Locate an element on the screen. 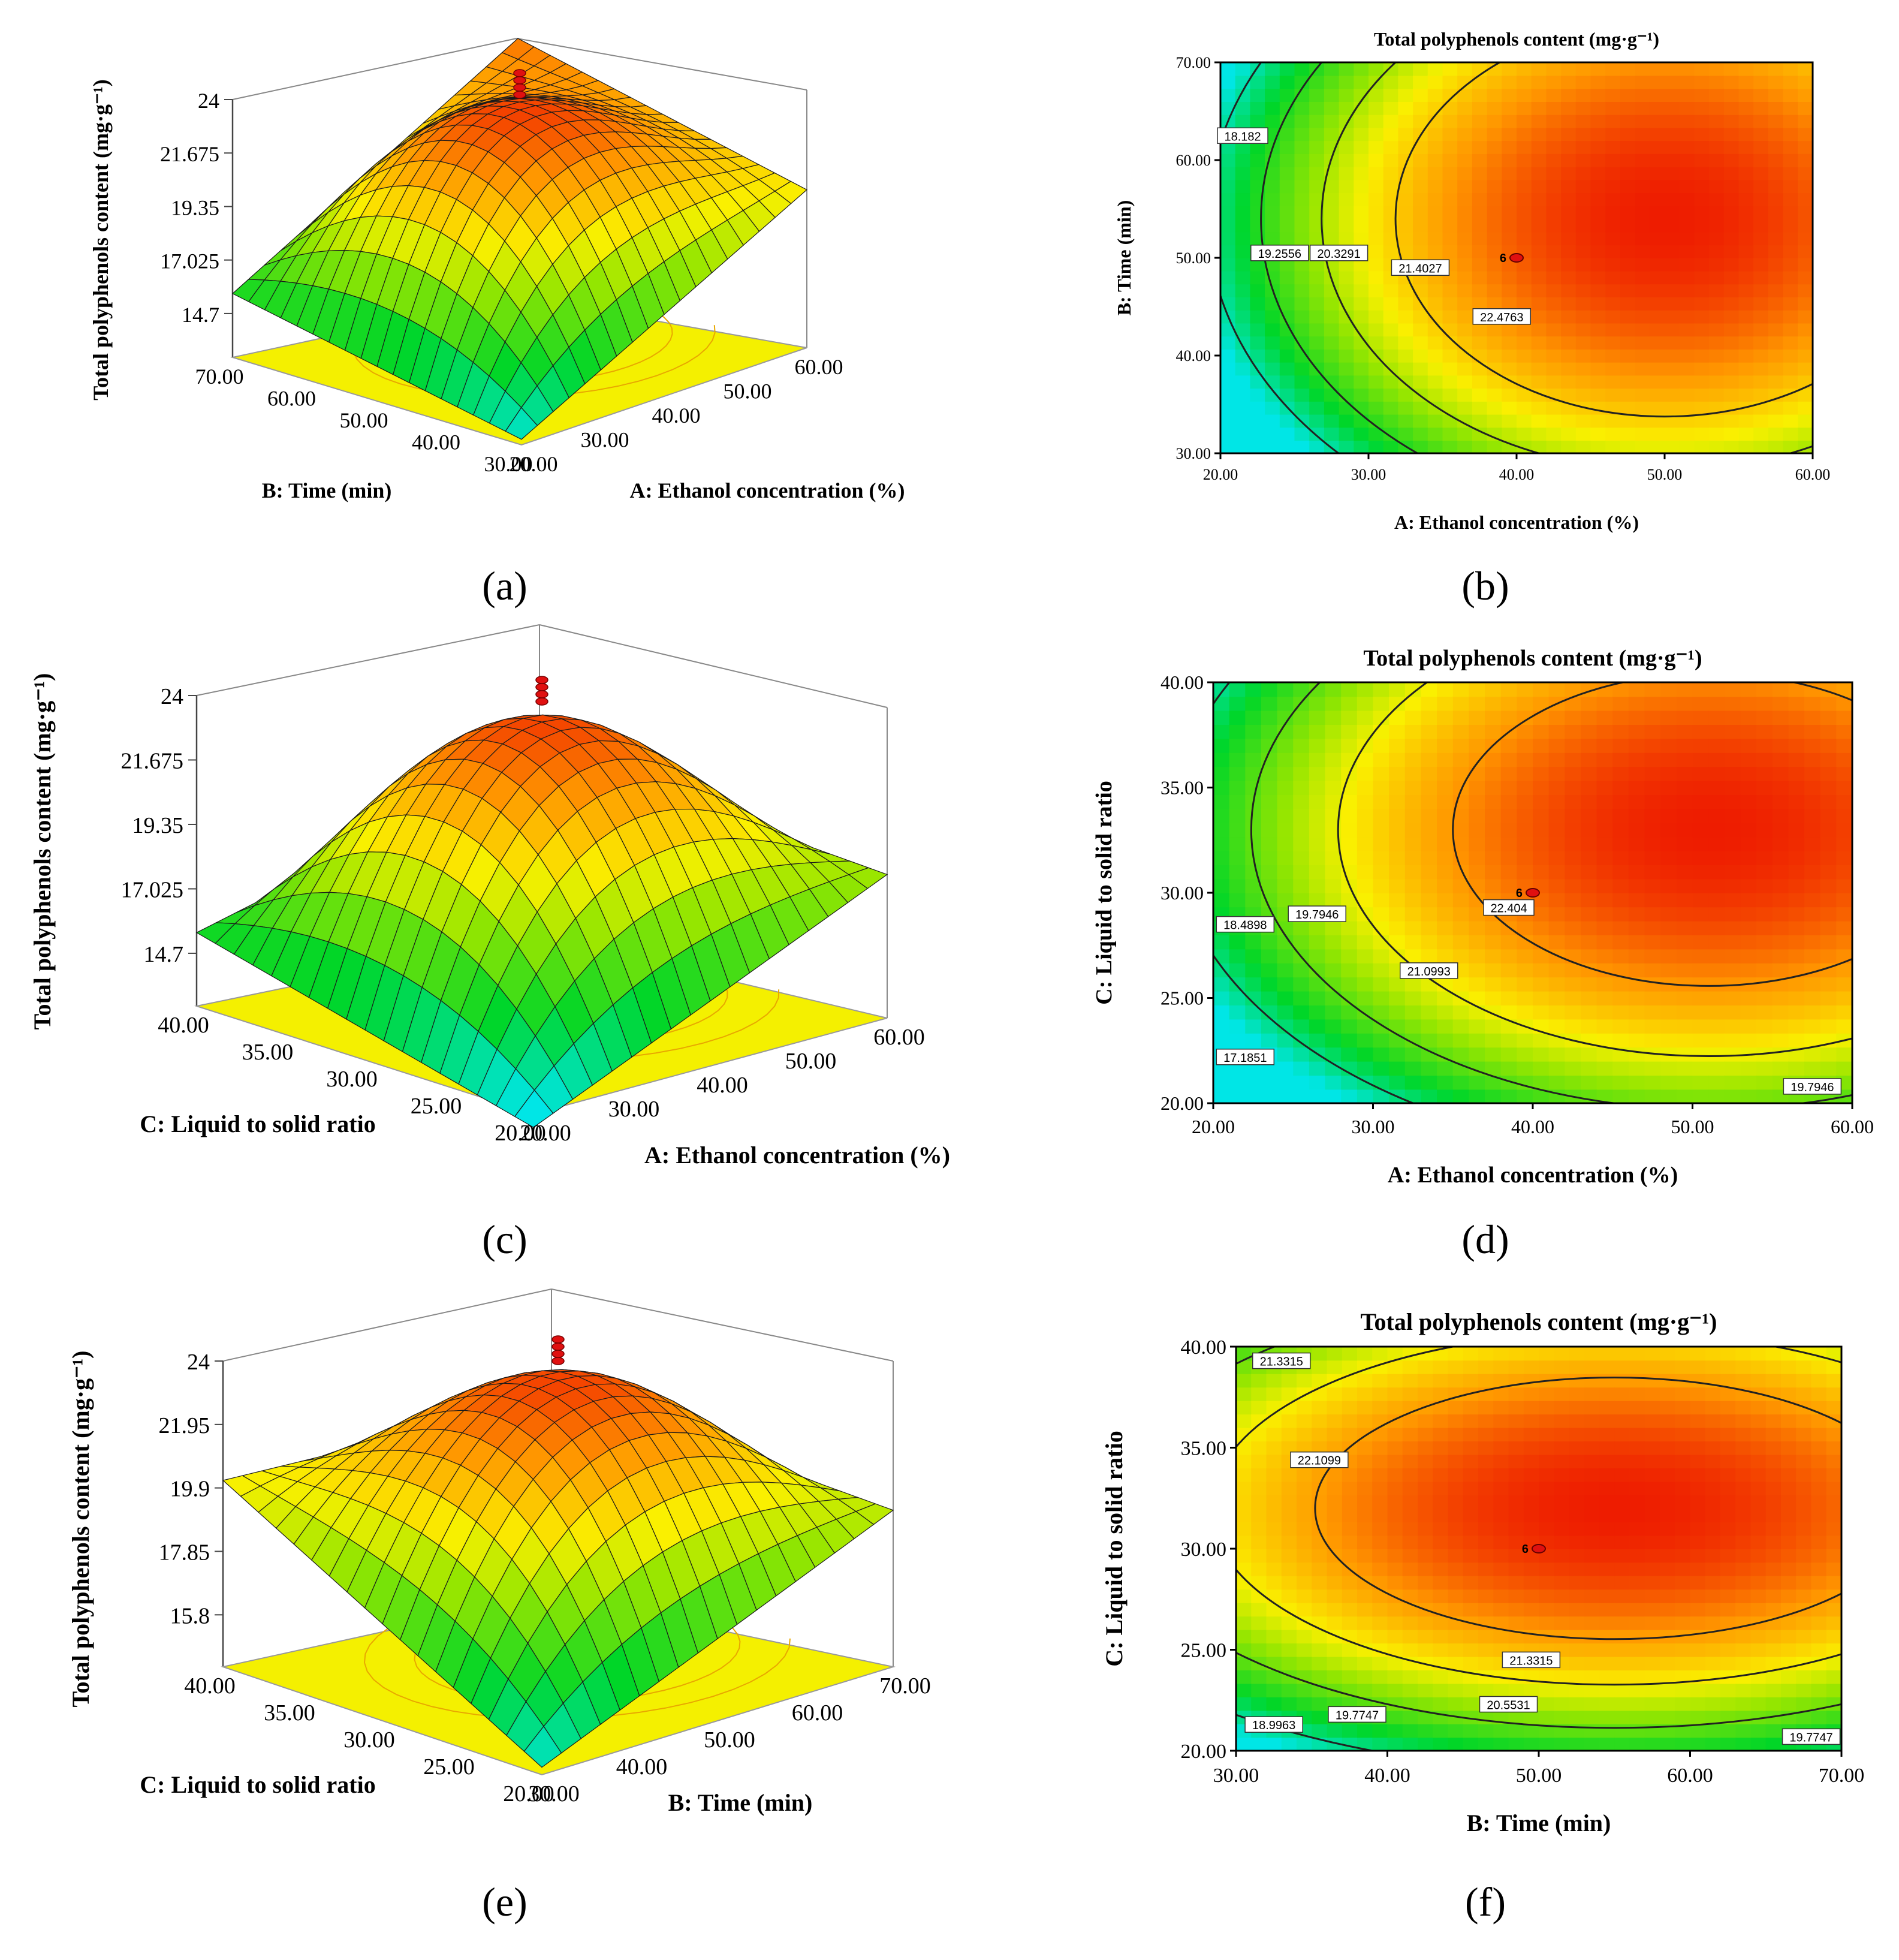  surface-cell is located at coordinates (521, 423).